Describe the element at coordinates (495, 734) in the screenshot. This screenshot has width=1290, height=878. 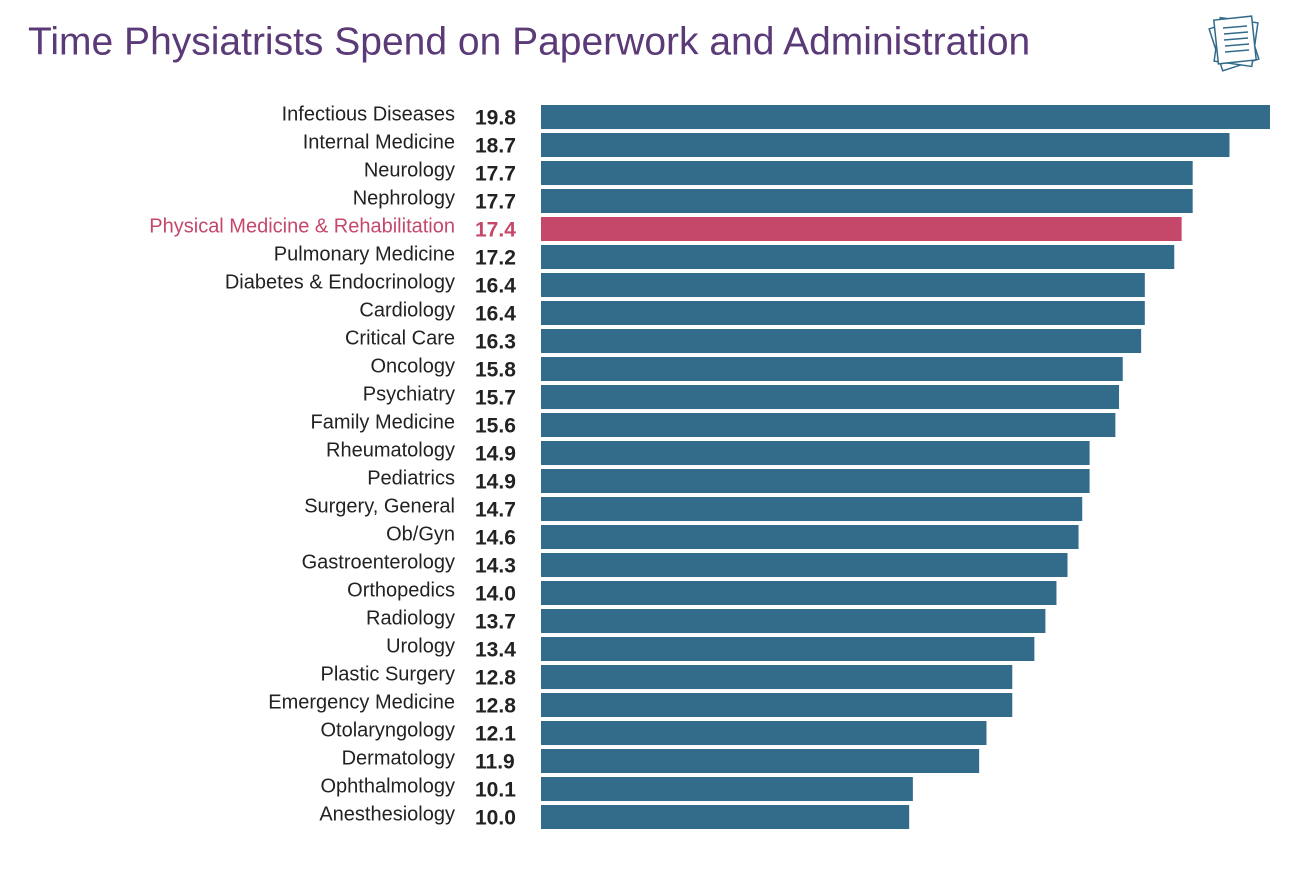
I see `value-label: 12.1` at that location.